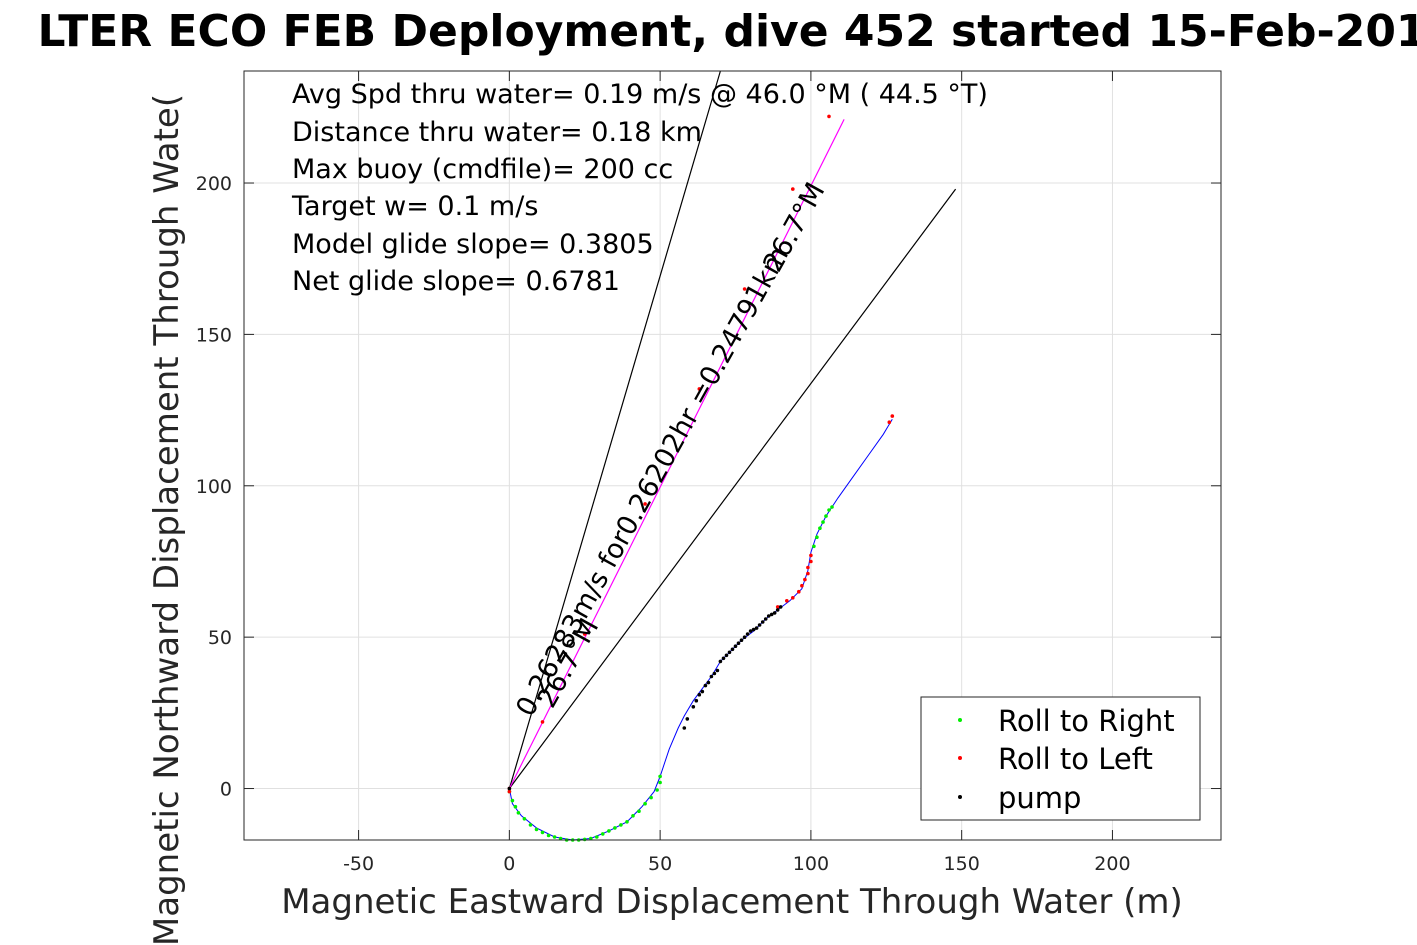 This screenshot has width=1417, height=945. I want to click on legend-marker-roll-left, so click(960, 758).